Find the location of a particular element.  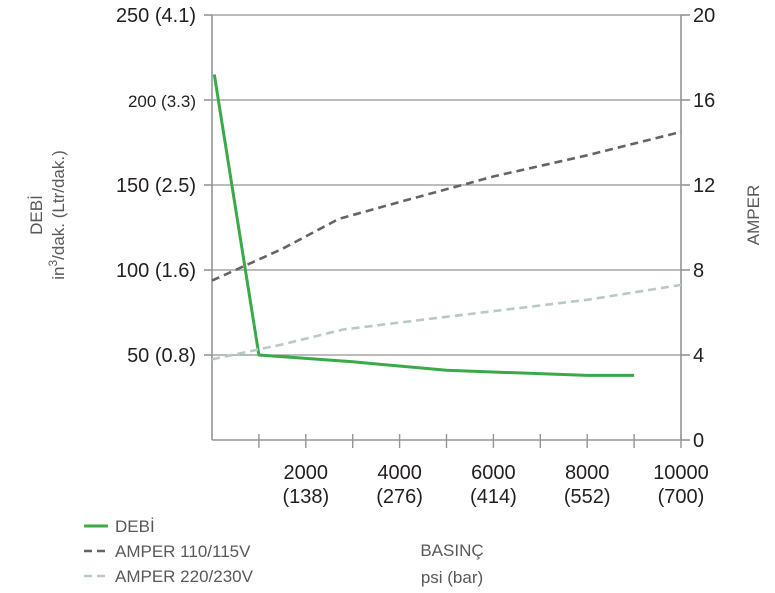

y-right-tick-label: 20 is located at coordinates (704, 16).